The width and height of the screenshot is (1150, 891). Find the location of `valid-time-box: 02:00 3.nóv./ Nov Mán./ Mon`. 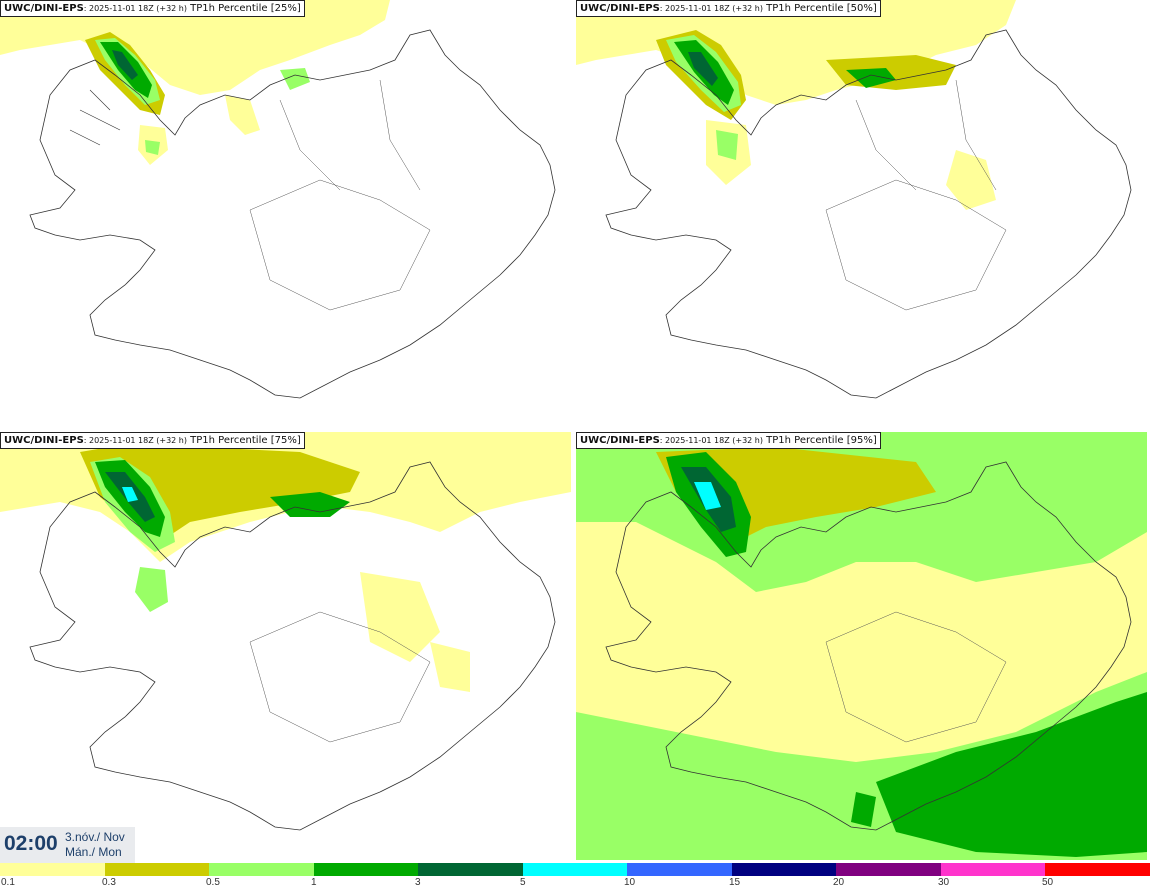

valid-time-box: 02:00 3.nóv./ Nov Mán./ Mon is located at coordinates (67, 845).